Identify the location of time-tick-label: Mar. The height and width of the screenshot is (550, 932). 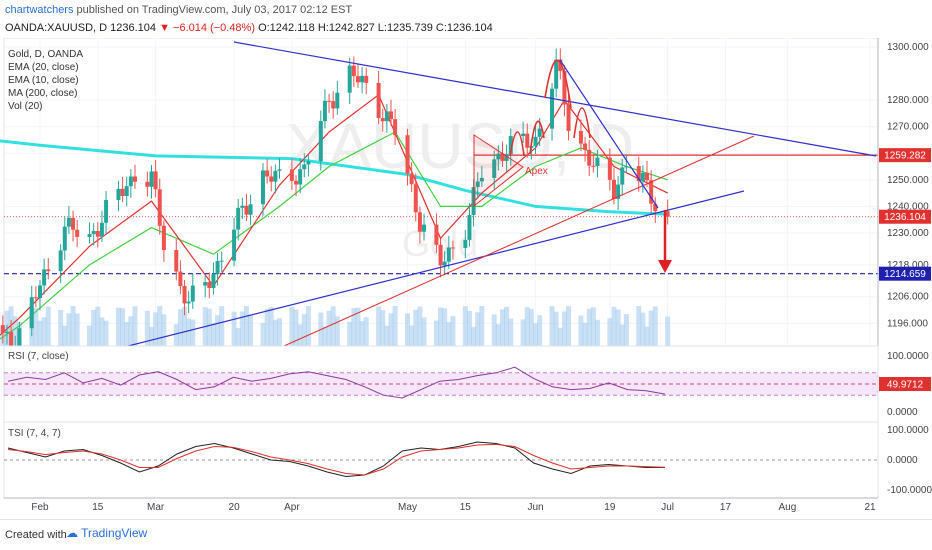
(156, 507).